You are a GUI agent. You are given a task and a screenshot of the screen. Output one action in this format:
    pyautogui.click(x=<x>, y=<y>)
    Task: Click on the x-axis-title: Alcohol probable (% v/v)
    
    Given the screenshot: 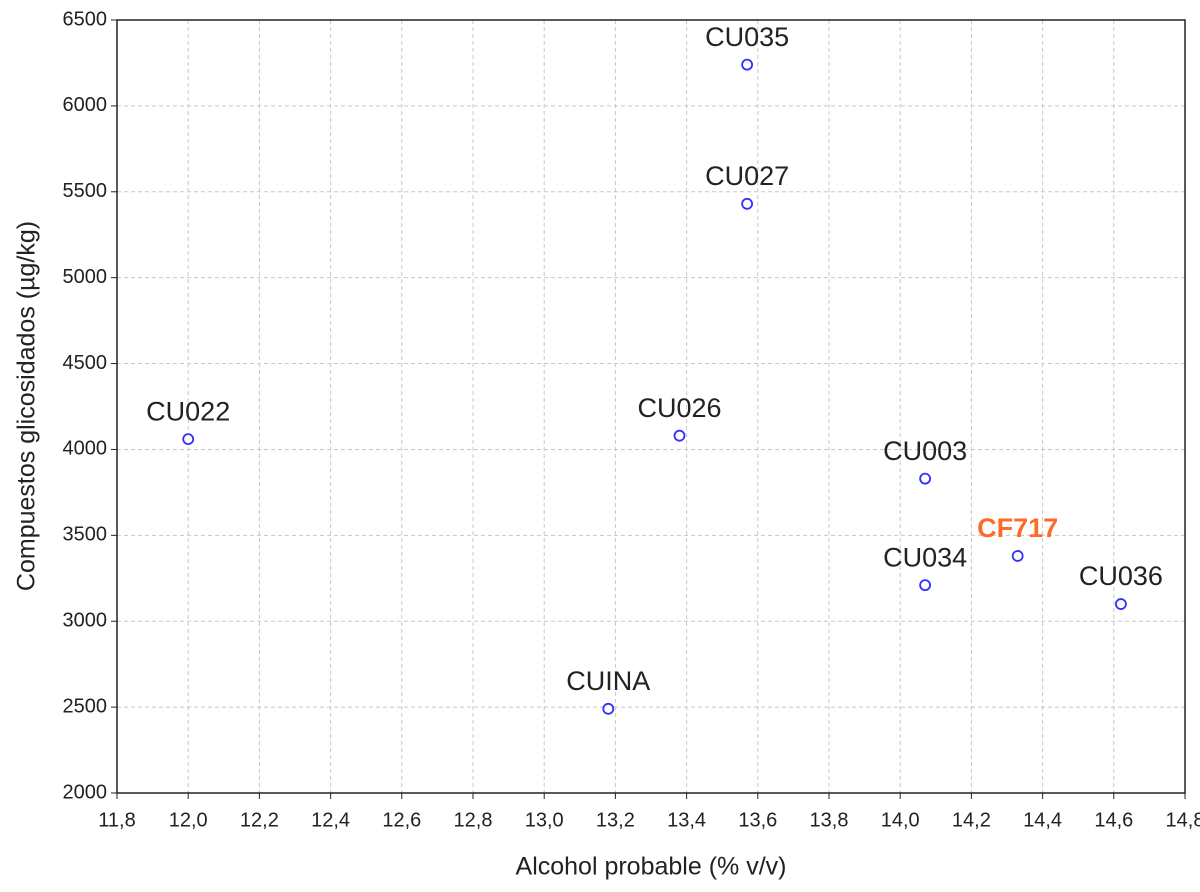 What is the action you would take?
    pyautogui.click(x=651, y=867)
    